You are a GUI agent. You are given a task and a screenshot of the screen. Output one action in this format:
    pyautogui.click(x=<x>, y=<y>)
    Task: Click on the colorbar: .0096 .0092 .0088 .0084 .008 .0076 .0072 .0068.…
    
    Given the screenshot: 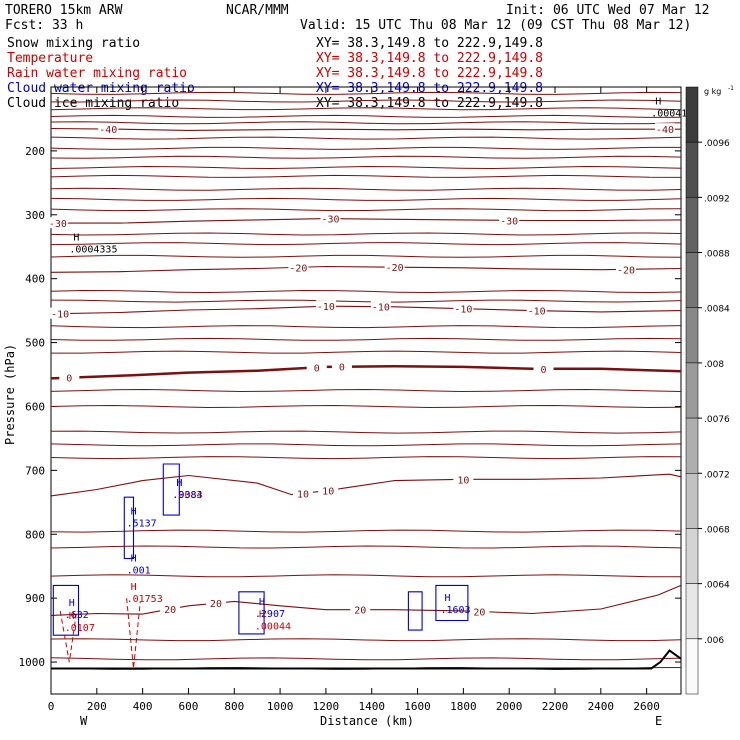 What is the action you would take?
    pyautogui.click(x=707, y=390)
    